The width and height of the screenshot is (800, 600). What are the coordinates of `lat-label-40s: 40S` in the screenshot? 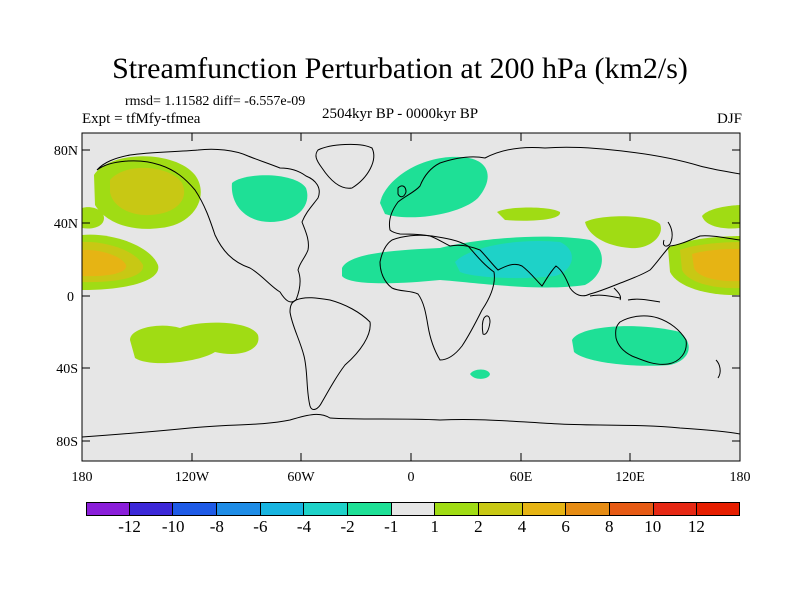 It's located at (67, 369).